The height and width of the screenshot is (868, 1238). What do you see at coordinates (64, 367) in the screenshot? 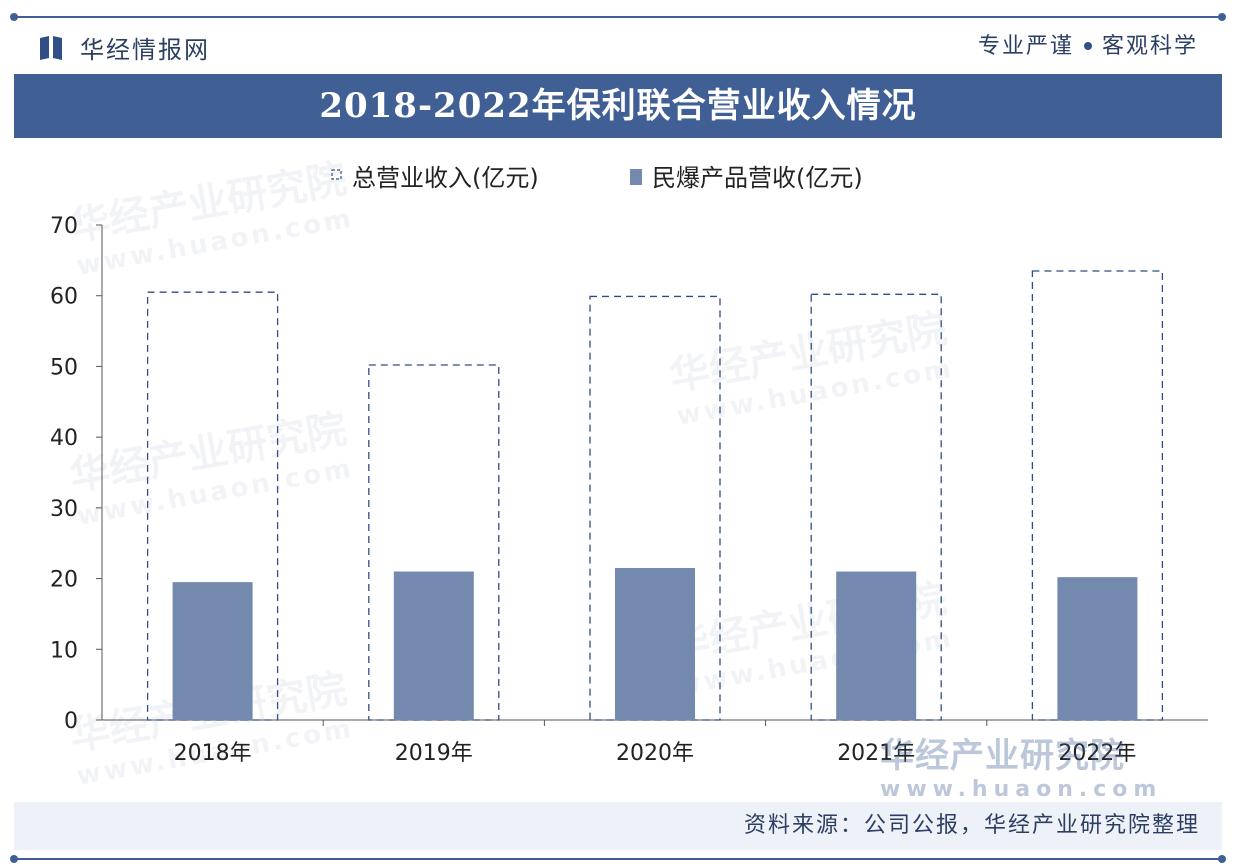
I see `y-tick-label: 50` at bounding box center [64, 367].